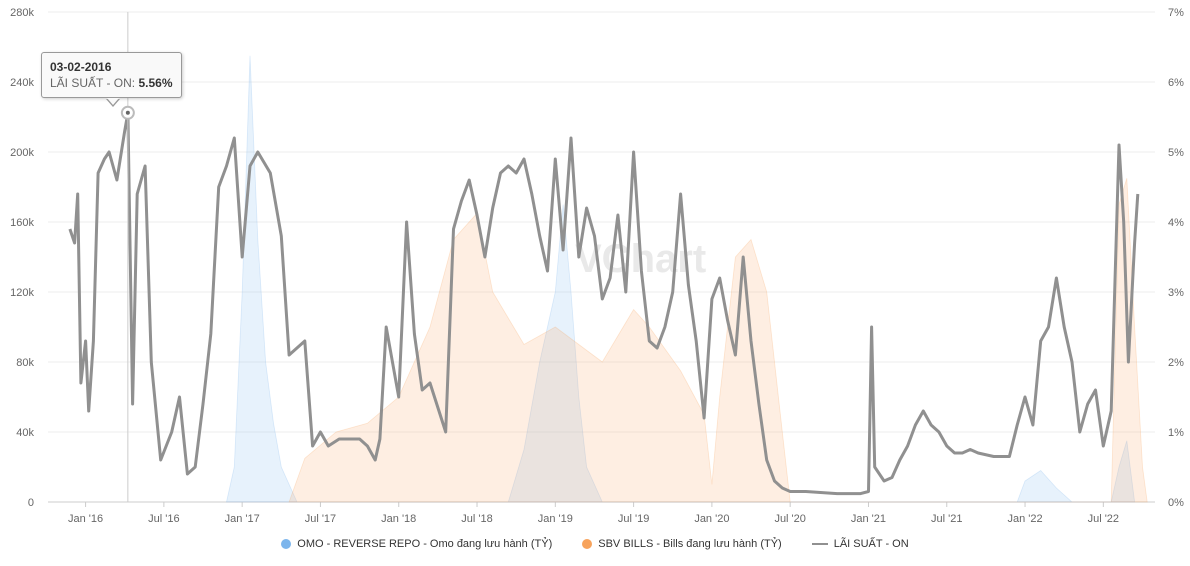 This screenshot has width=1190, height=566. What do you see at coordinates (155, 83) in the screenshot?
I see `tooltip-value: 5.56%` at bounding box center [155, 83].